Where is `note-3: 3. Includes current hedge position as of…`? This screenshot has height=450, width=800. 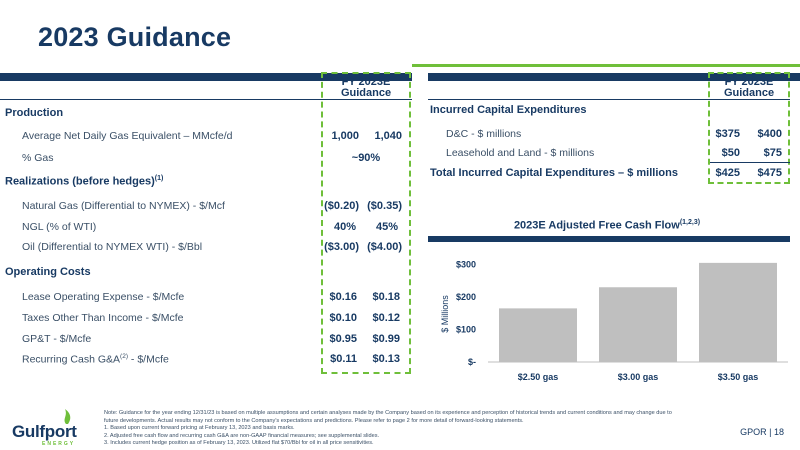
note-3: 3. Includes current hedge position as of… is located at coordinates (239, 443).